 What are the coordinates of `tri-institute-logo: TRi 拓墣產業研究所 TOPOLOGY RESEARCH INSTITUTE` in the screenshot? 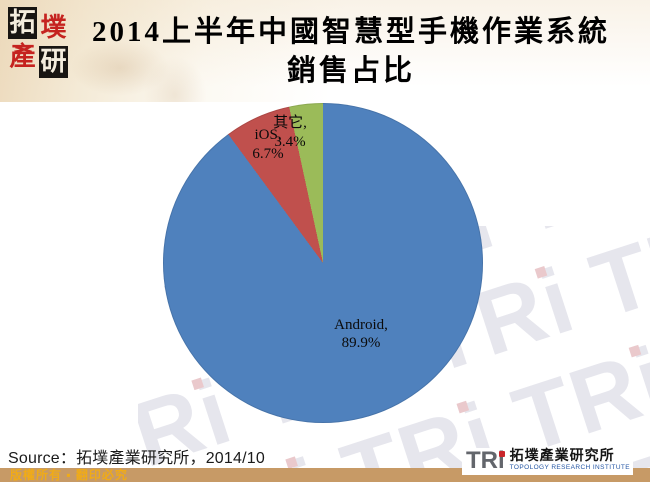 It's located at (548, 461).